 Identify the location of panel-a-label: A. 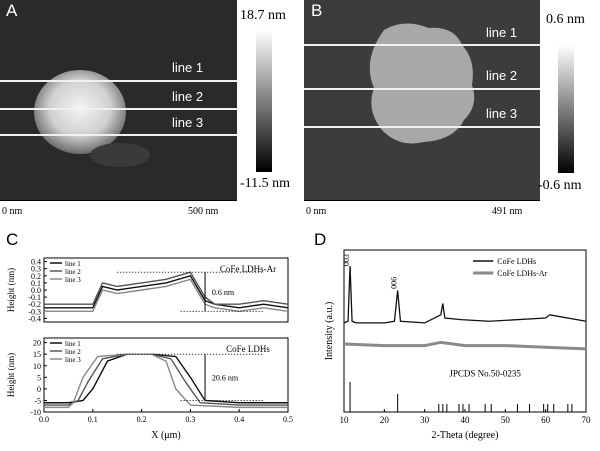
(12, 10).